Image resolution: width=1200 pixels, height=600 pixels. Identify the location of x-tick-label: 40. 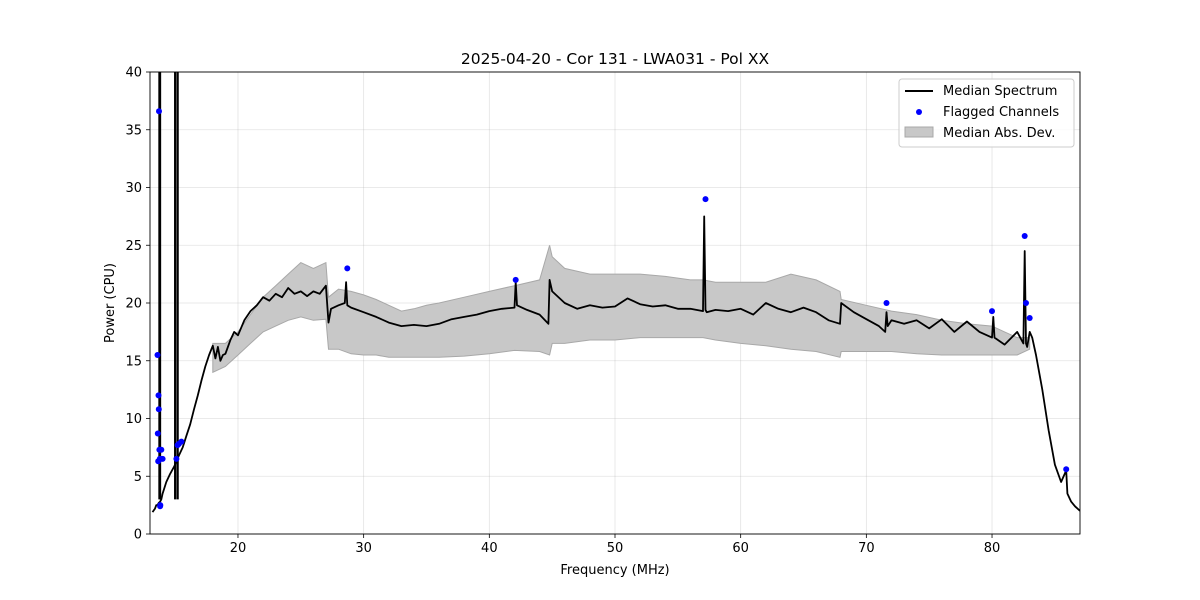
(489, 548).